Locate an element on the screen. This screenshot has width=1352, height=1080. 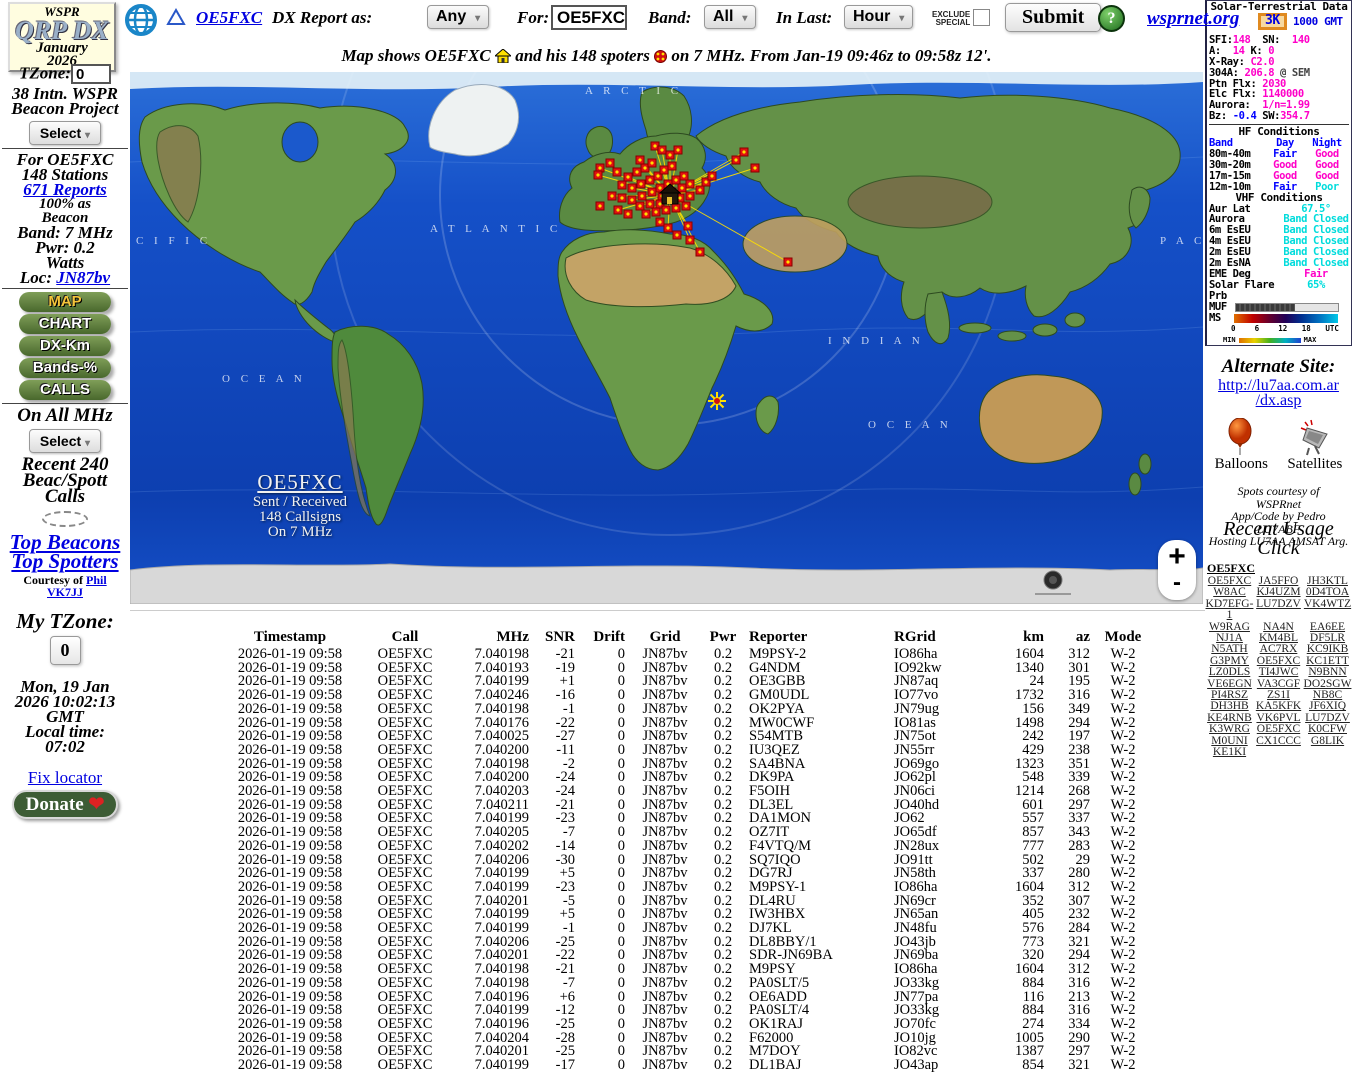
recent-call-link: DH3HB is located at coordinates (1229, 706).